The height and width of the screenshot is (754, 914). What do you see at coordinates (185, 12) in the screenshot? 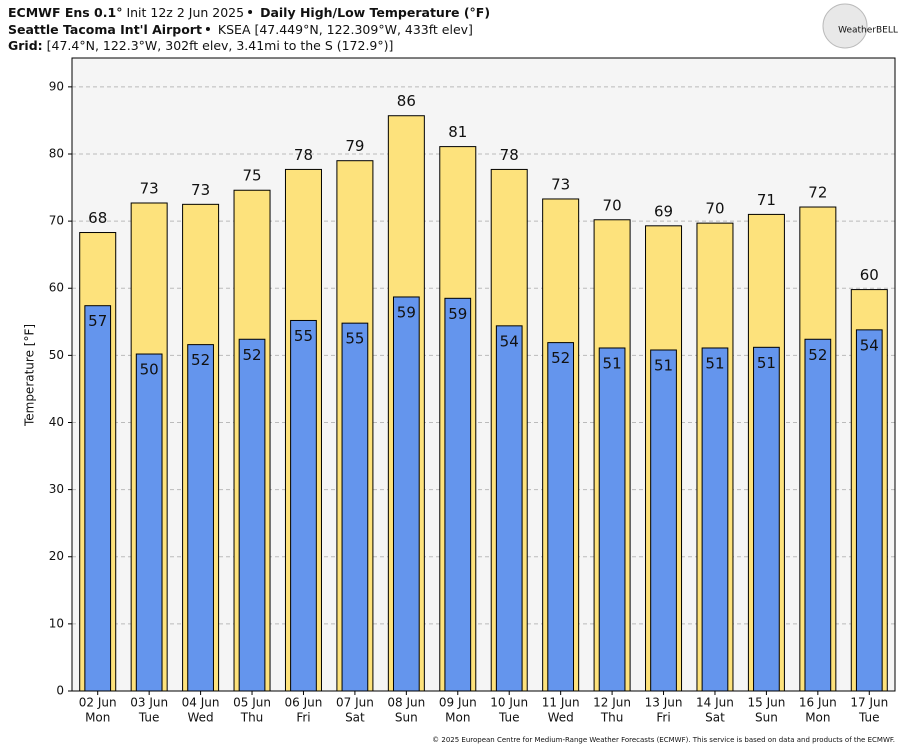
I see `init: Init 12z 2 Jun 2025` at bounding box center [185, 12].